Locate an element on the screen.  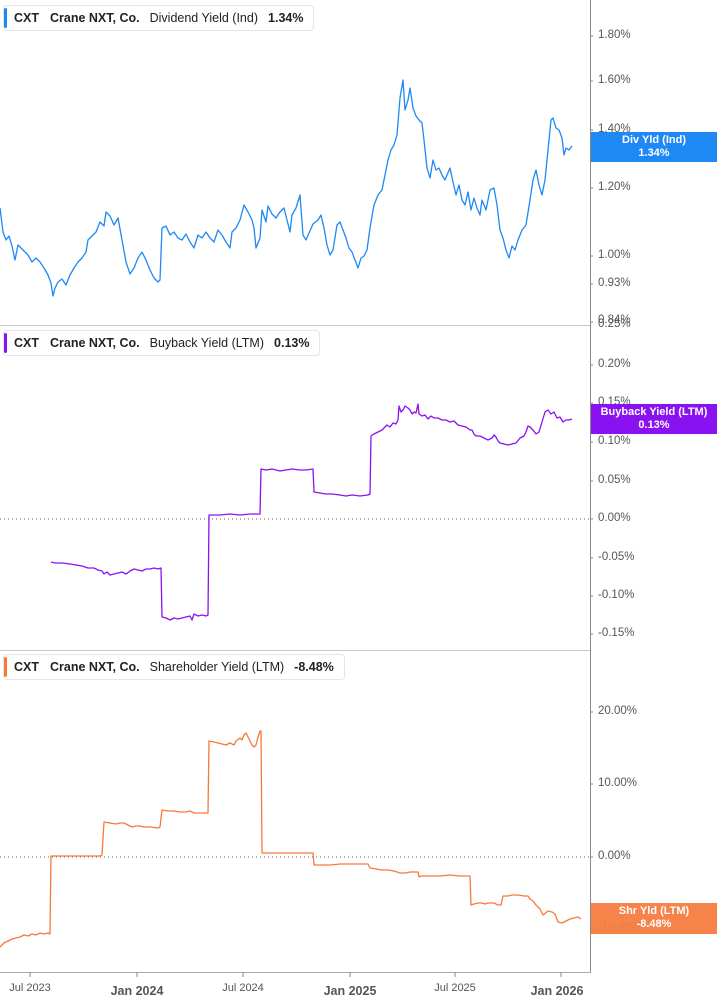
y-tick: -0.15% is located at coordinates (616, 633).